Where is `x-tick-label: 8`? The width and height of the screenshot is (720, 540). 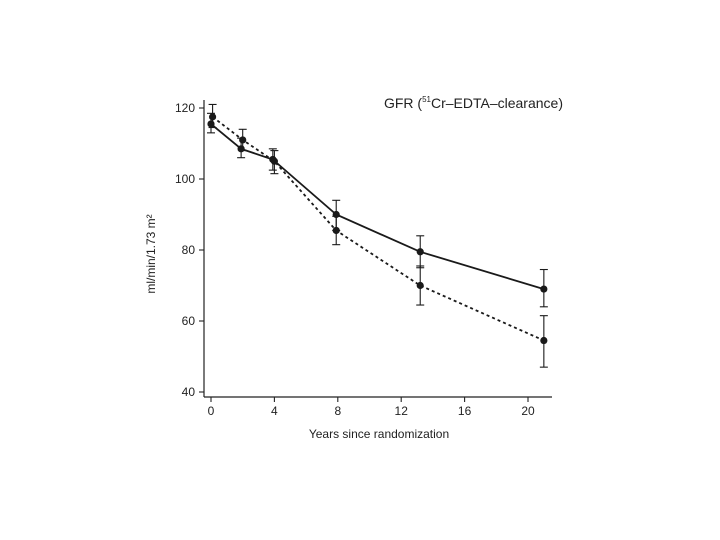 x-tick-label: 8 is located at coordinates (337, 411).